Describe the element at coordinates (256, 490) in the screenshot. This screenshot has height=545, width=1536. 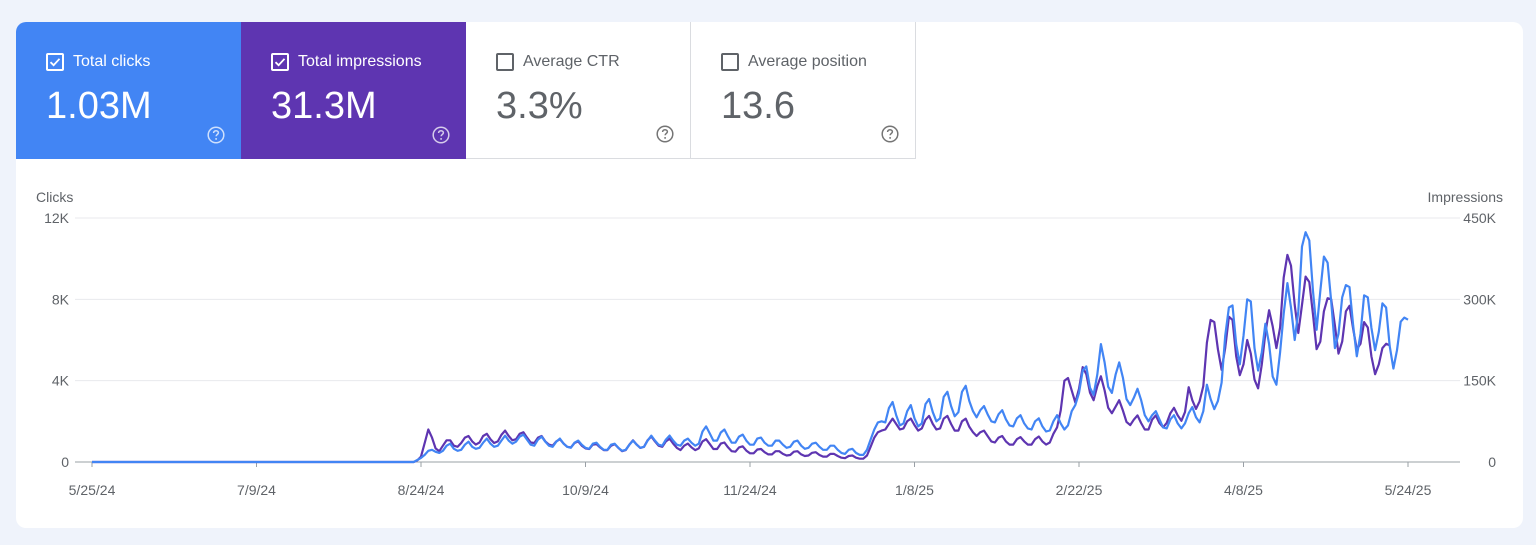
I see `x-tick-label: 7/9/24` at that location.